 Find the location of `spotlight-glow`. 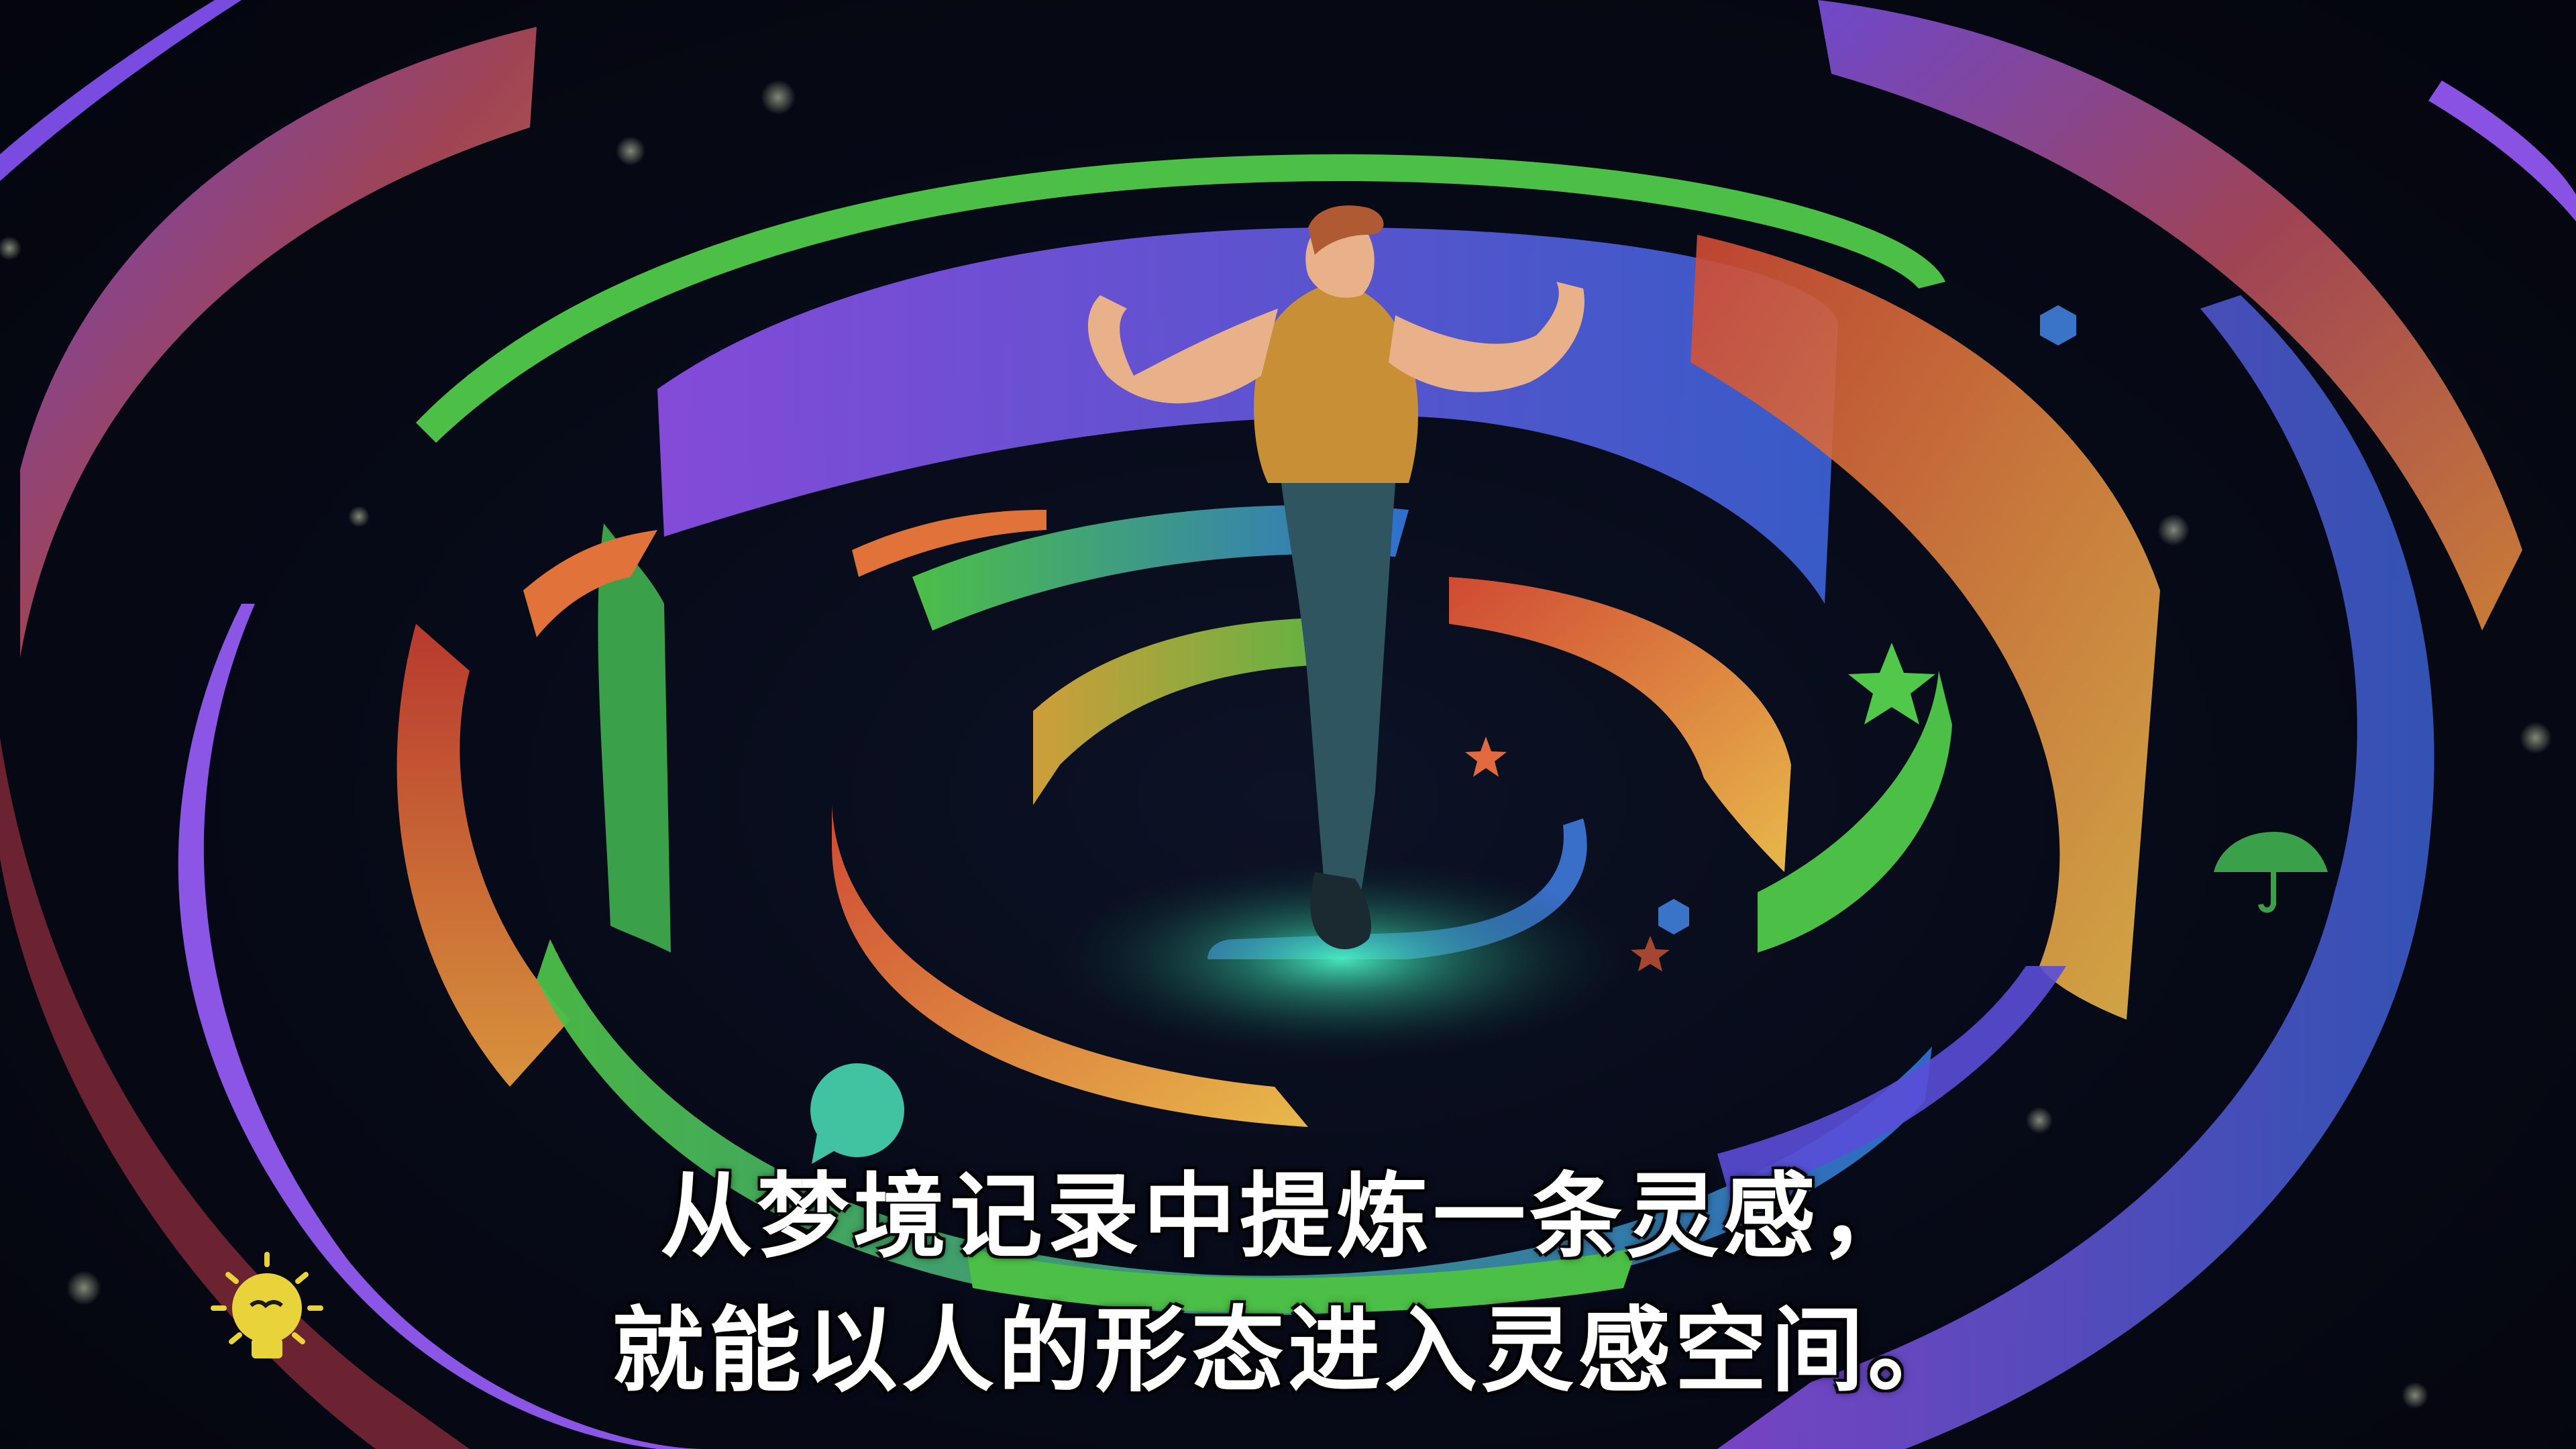

spotlight-glow is located at coordinates (1341, 959).